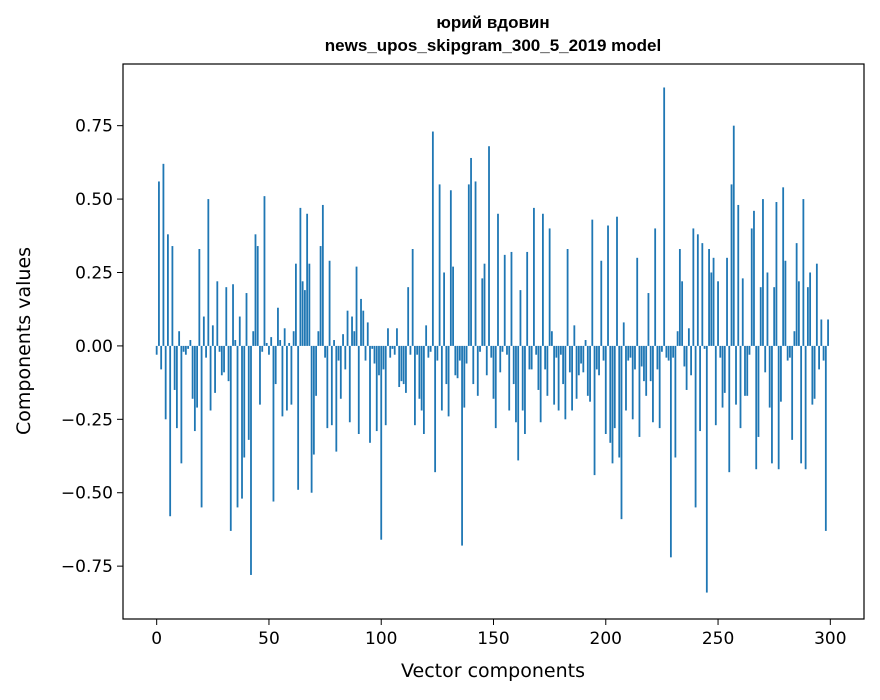  What do you see at coordinates (492, 22) in the screenshot?
I see `chart-title: юрий вдовин` at bounding box center [492, 22].